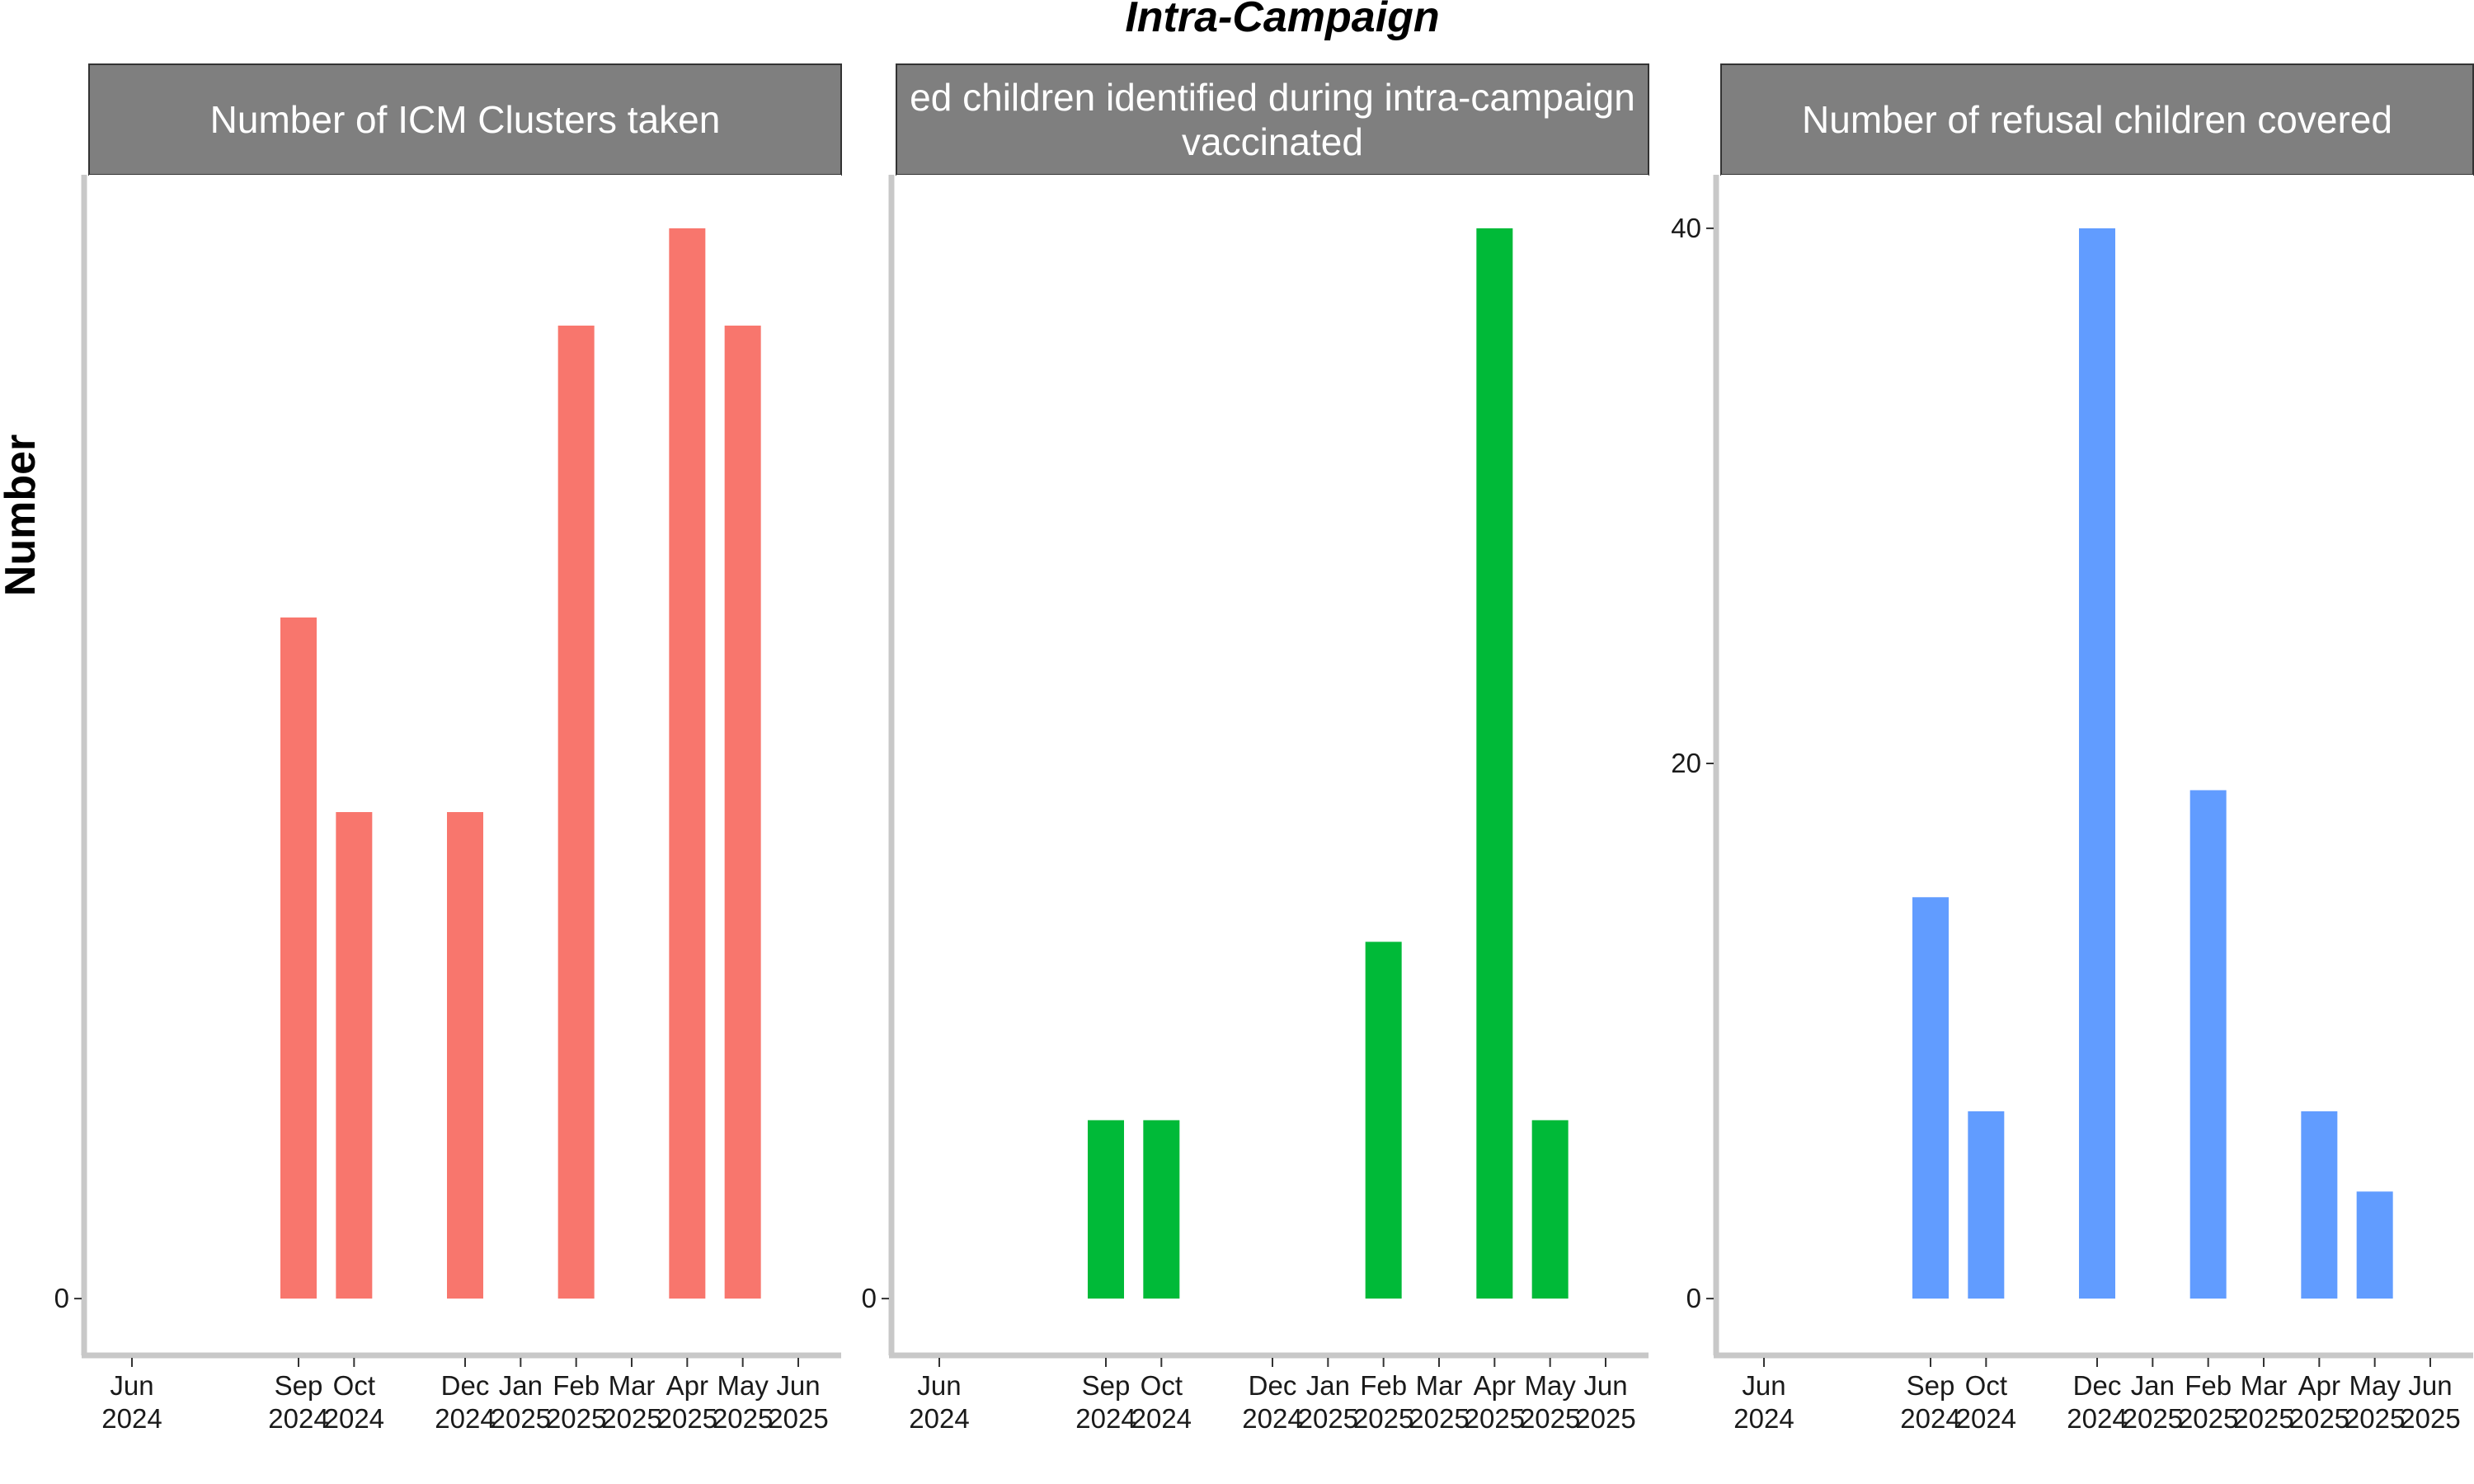 This screenshot has width=2474, height=1484. I want to click on y-axis-label: Number, so click(22, 515).